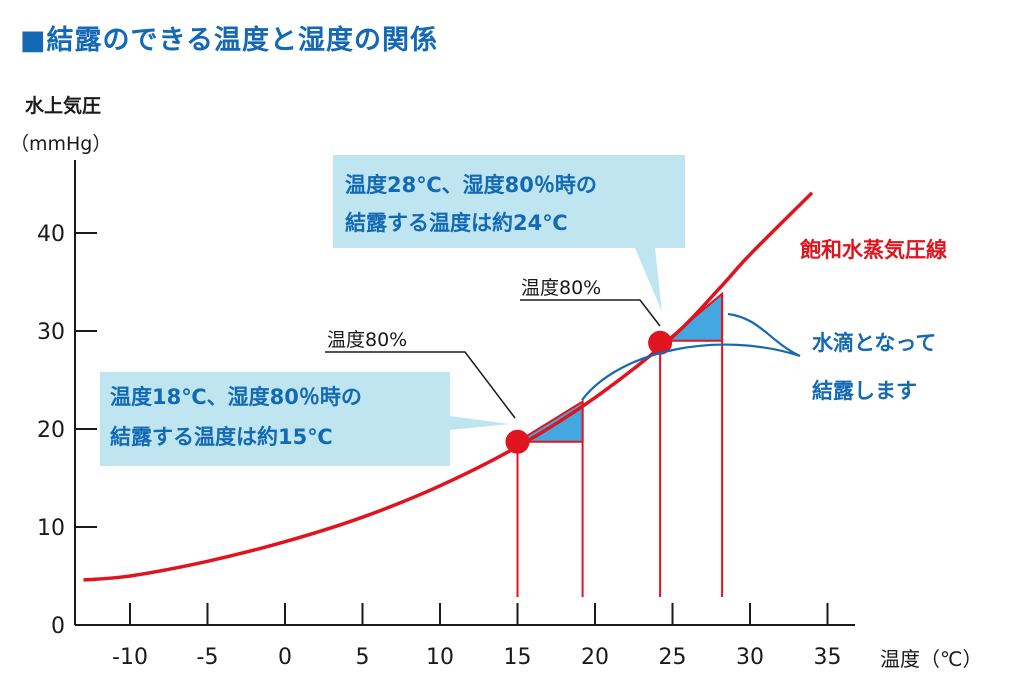 The image size is (1024, 683). I want to click on y-tick-label: 0, so click(58, 626).